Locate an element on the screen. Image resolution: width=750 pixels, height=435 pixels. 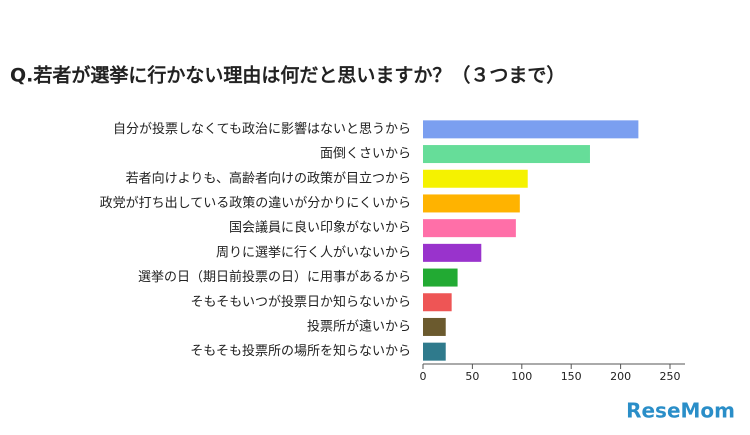
x-tick-label: 100 is located at coordinates (521, 376).